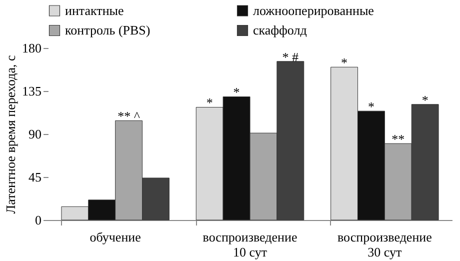 The width and height of the screenshot is (460, 261). I want to click on legend-label: контроль (PBS), so click(107, 30).